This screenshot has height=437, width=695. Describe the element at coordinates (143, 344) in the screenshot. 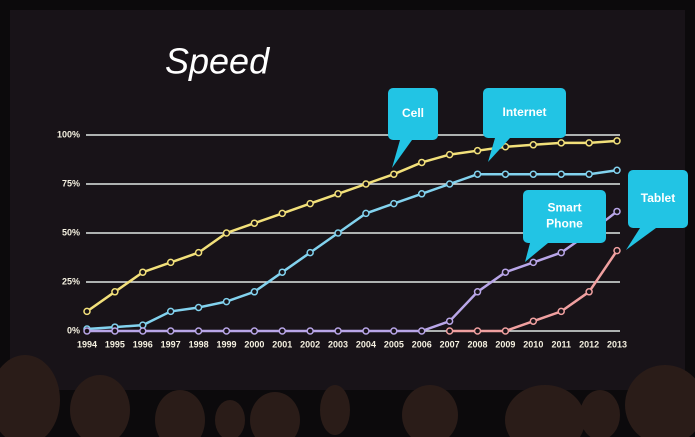

I see `x-tick-label: 1996` at that location.